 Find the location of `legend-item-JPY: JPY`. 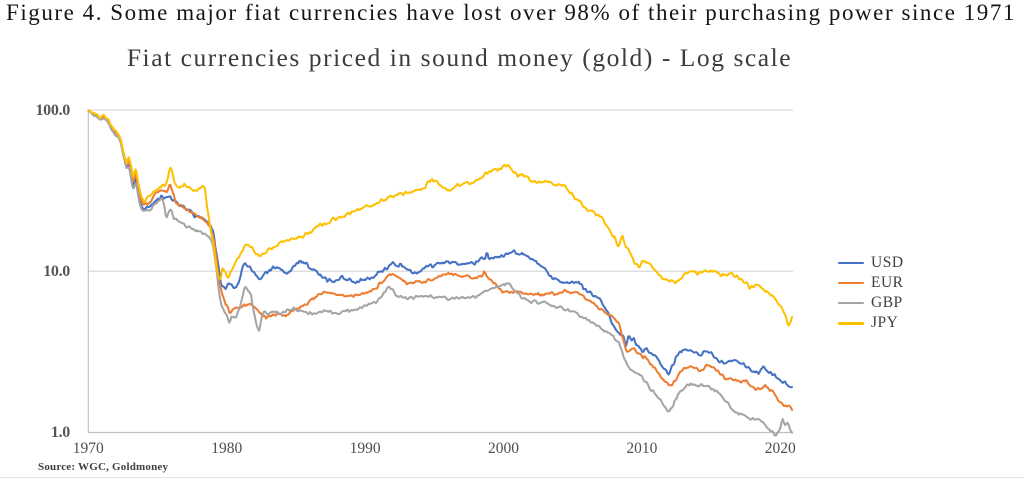

legend-item-JPY: JPY is located at coordinates (868, 323).